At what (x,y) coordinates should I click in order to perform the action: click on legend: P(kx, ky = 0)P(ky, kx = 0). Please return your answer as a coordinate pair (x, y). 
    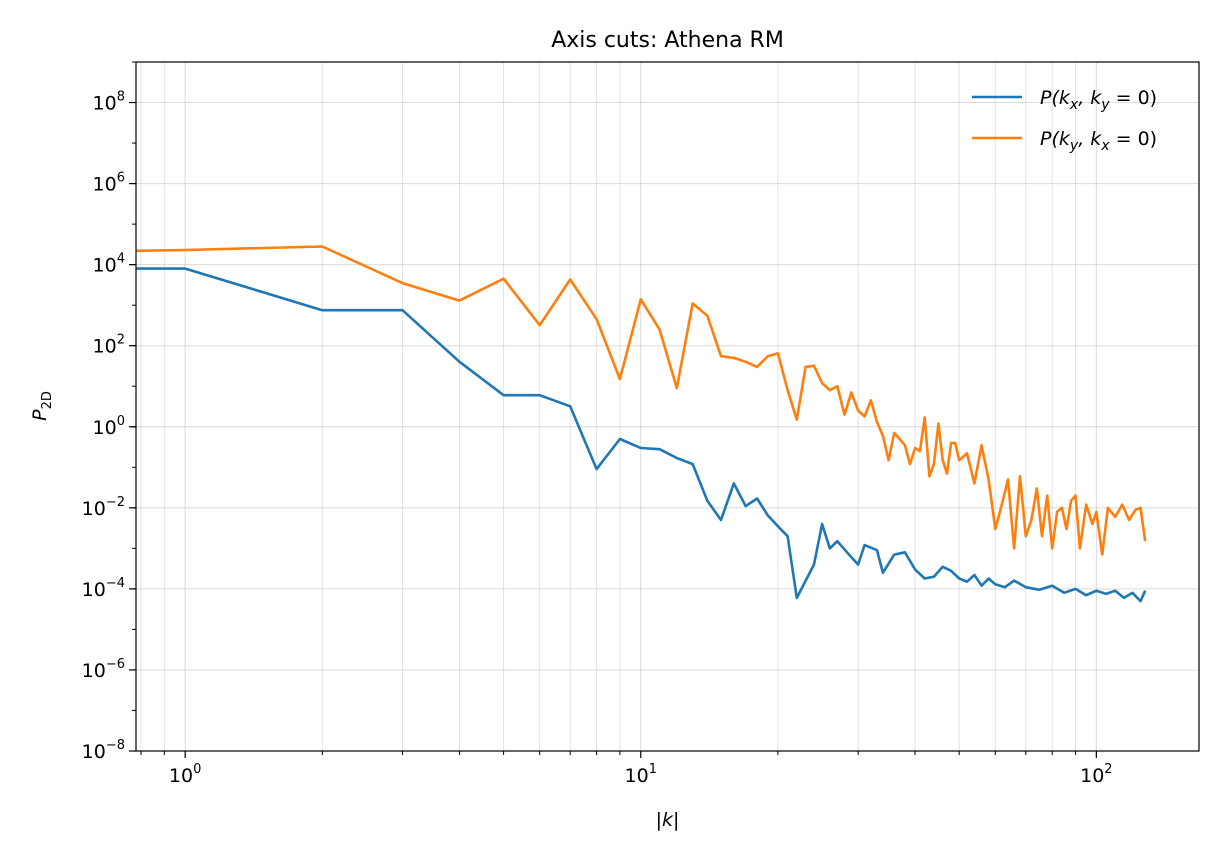
    Looking at the image, I should click on (1064, 120).